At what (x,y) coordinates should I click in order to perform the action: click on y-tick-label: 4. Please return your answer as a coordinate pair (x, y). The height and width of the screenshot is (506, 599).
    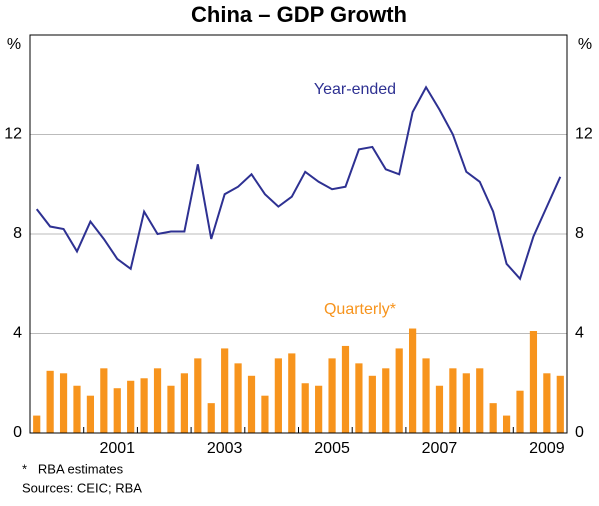
    Looking at the image, I should click on (17, 333).